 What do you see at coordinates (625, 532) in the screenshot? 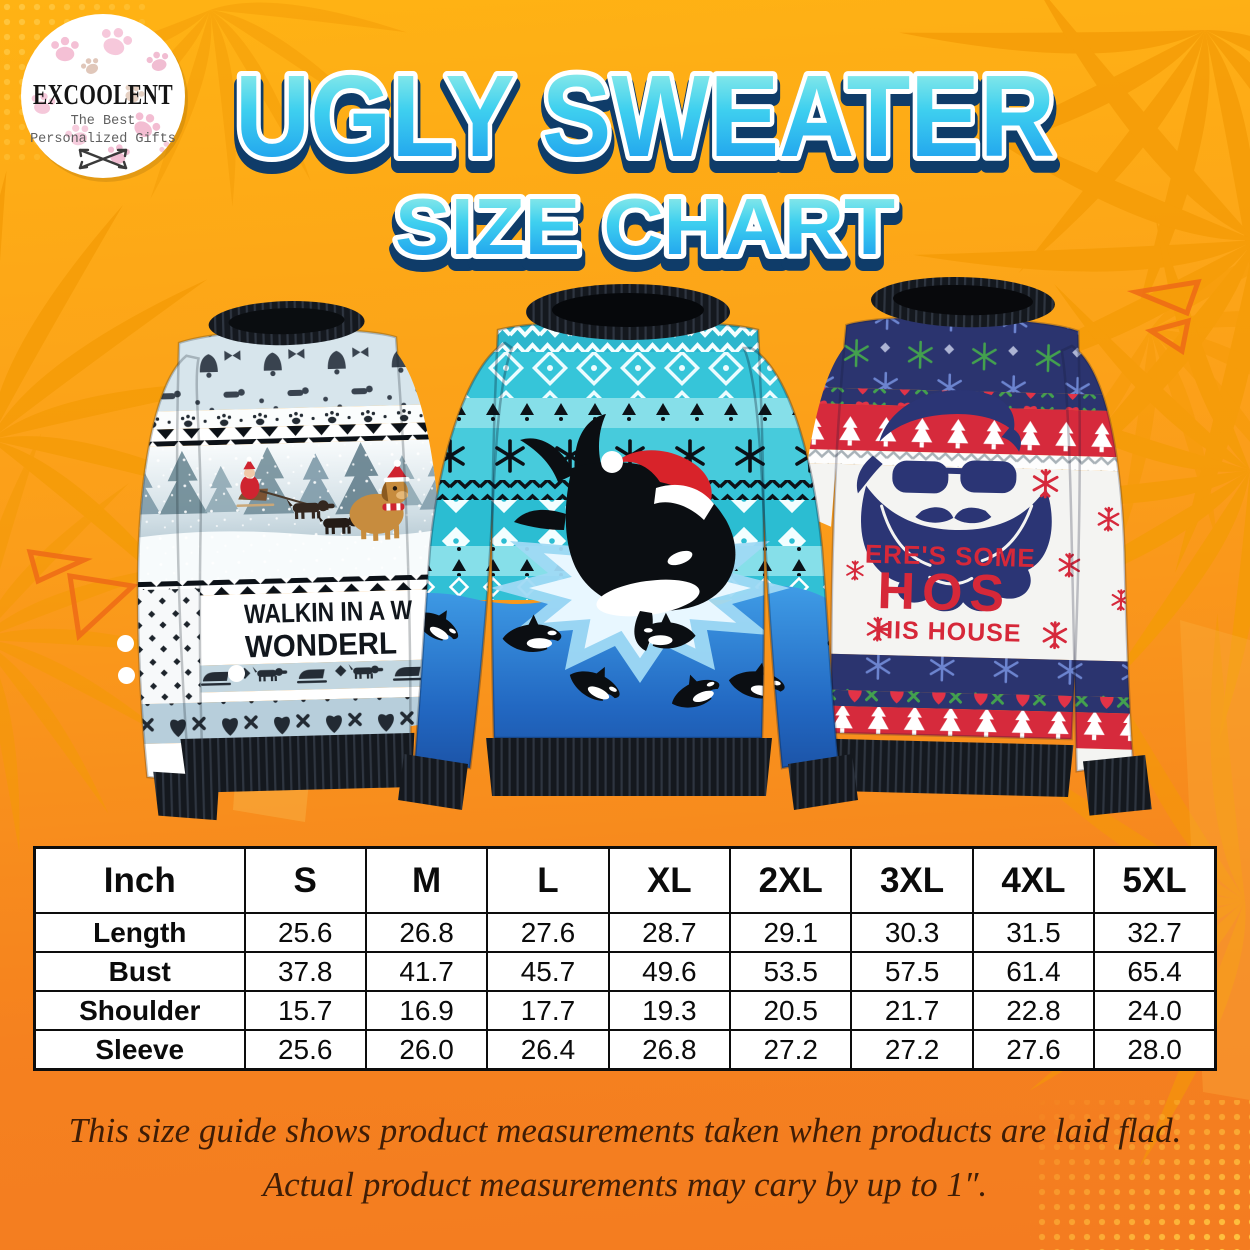
I see `orca-graphic` at bounding box center [625, 532].